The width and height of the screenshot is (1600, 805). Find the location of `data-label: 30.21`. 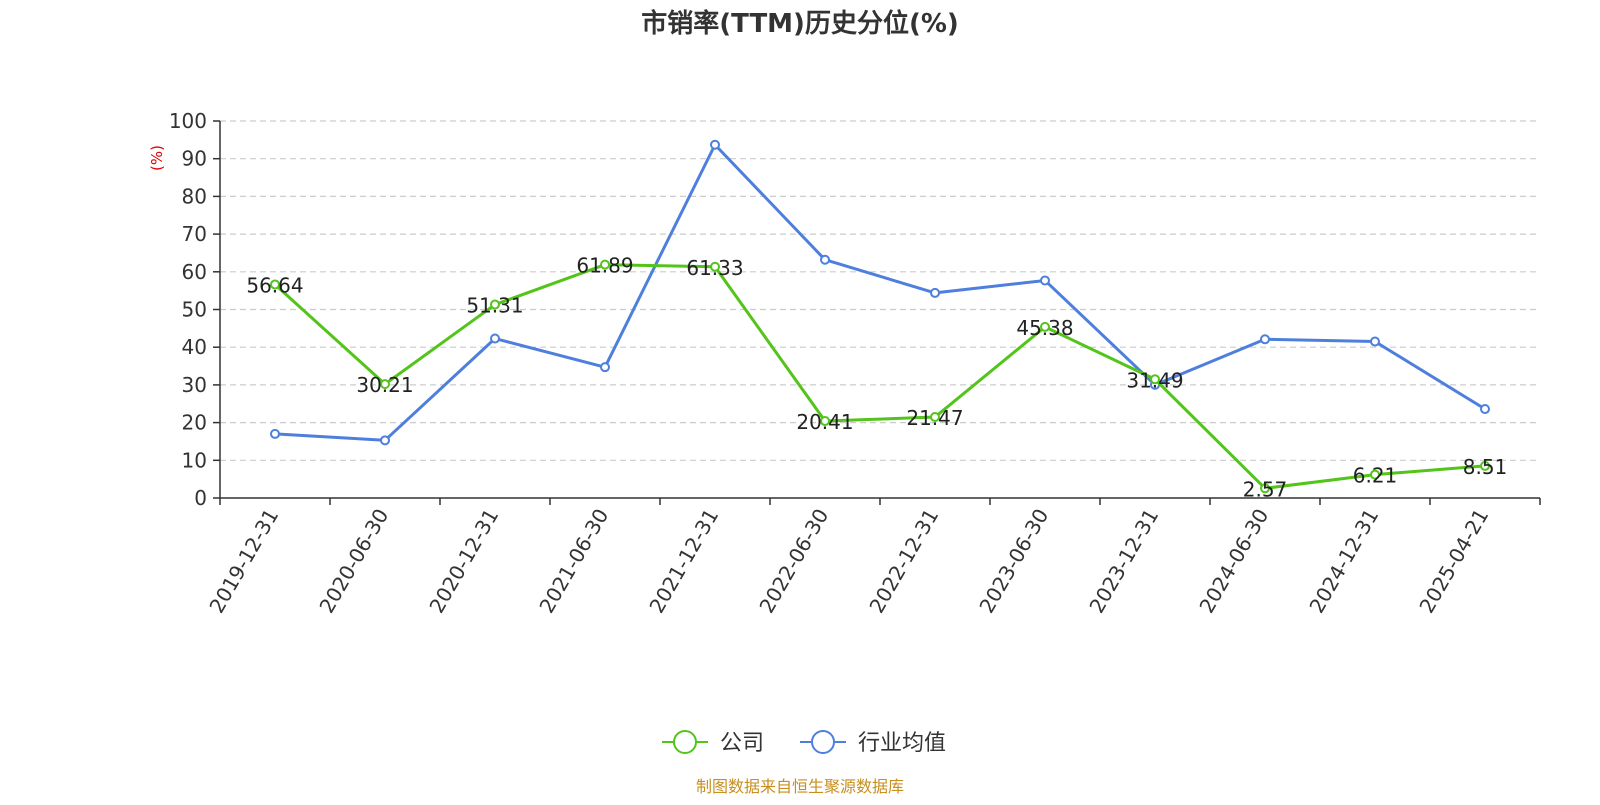

data-label: 30.21 is located at coordinates (384, 385).